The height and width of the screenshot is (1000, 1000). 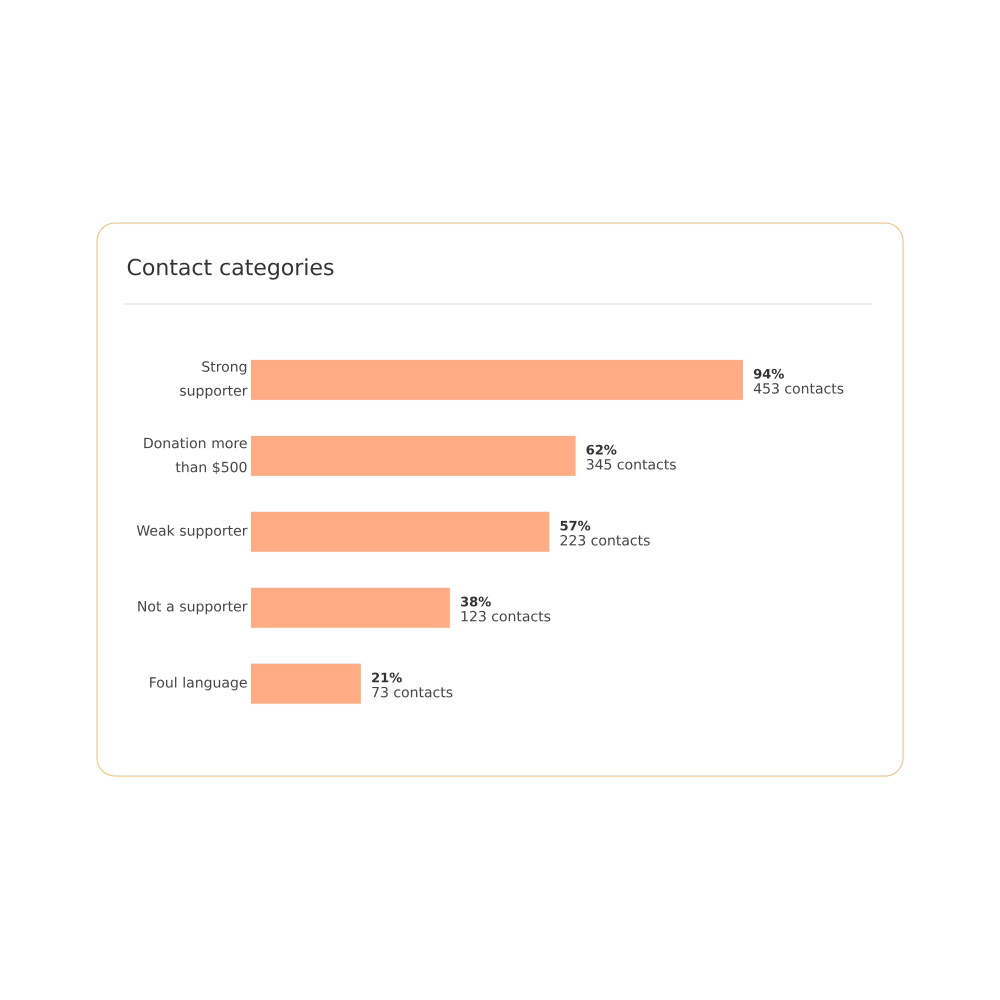 What do you see at coordinates (387, 677) in the screenshot?
I see `data-label: 21%` at bounding box center [387, 677].